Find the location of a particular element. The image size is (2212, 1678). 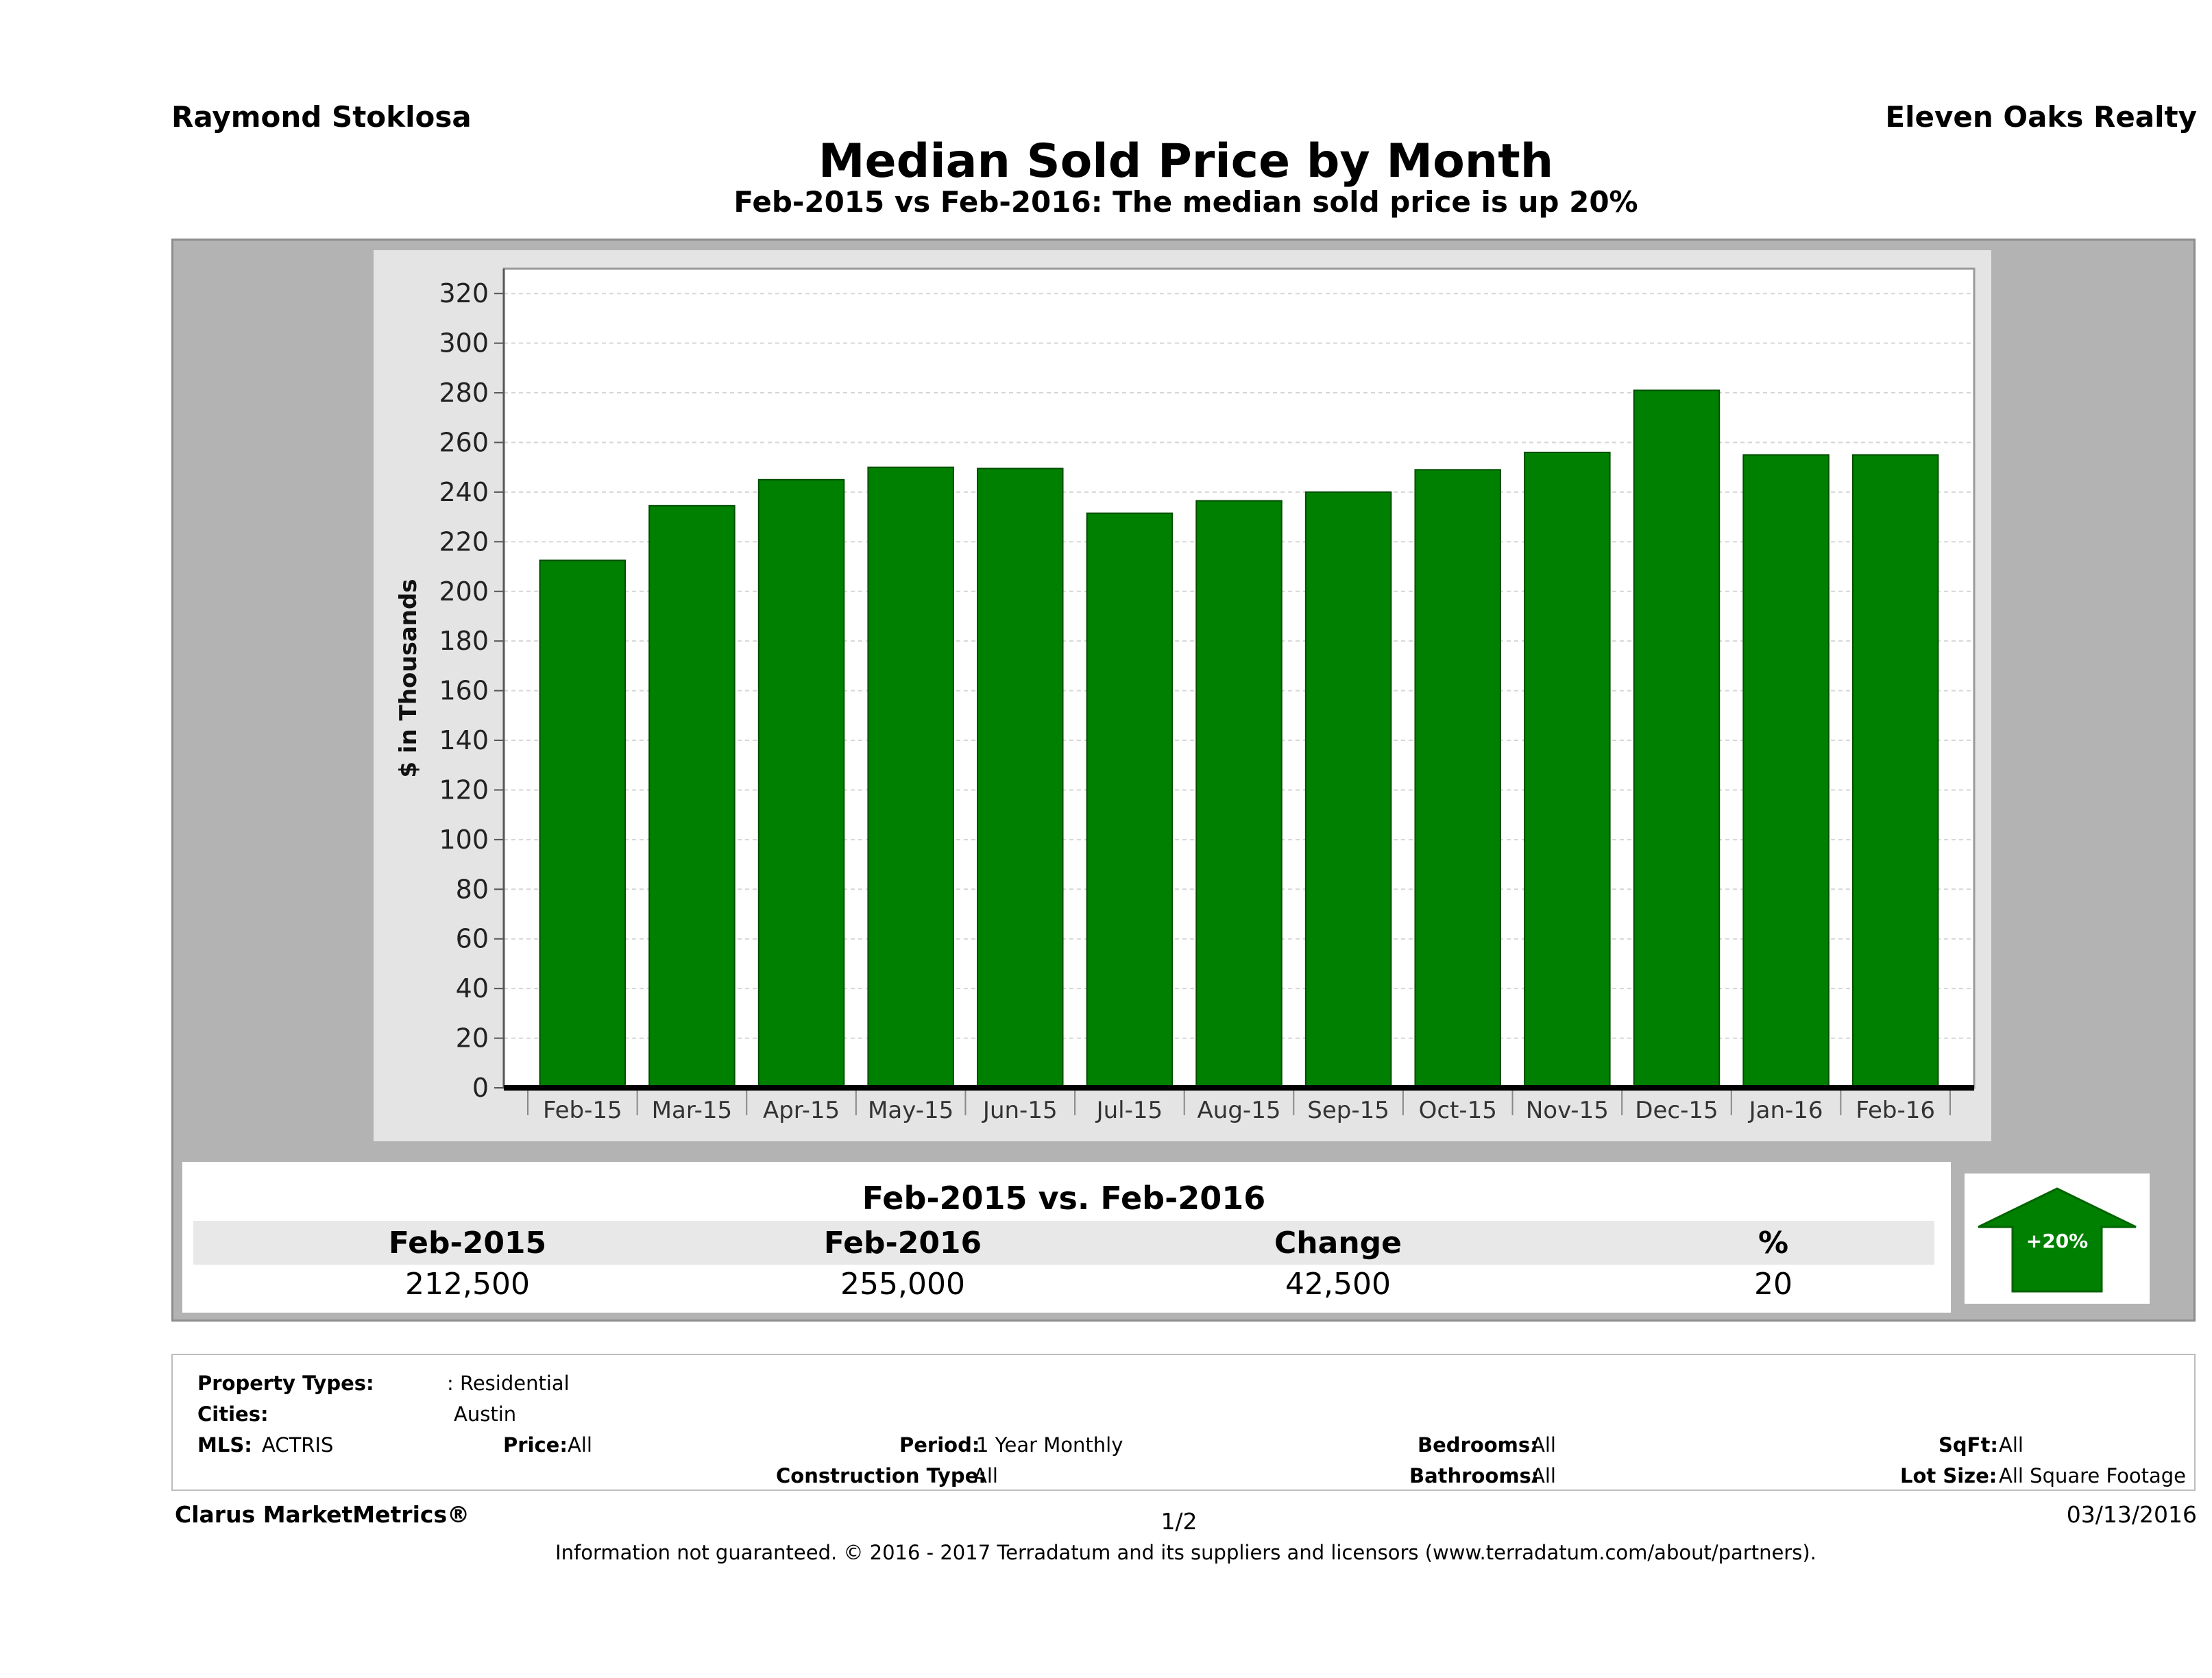

y-tick-label: 220 is located at coordinates (464, 541).